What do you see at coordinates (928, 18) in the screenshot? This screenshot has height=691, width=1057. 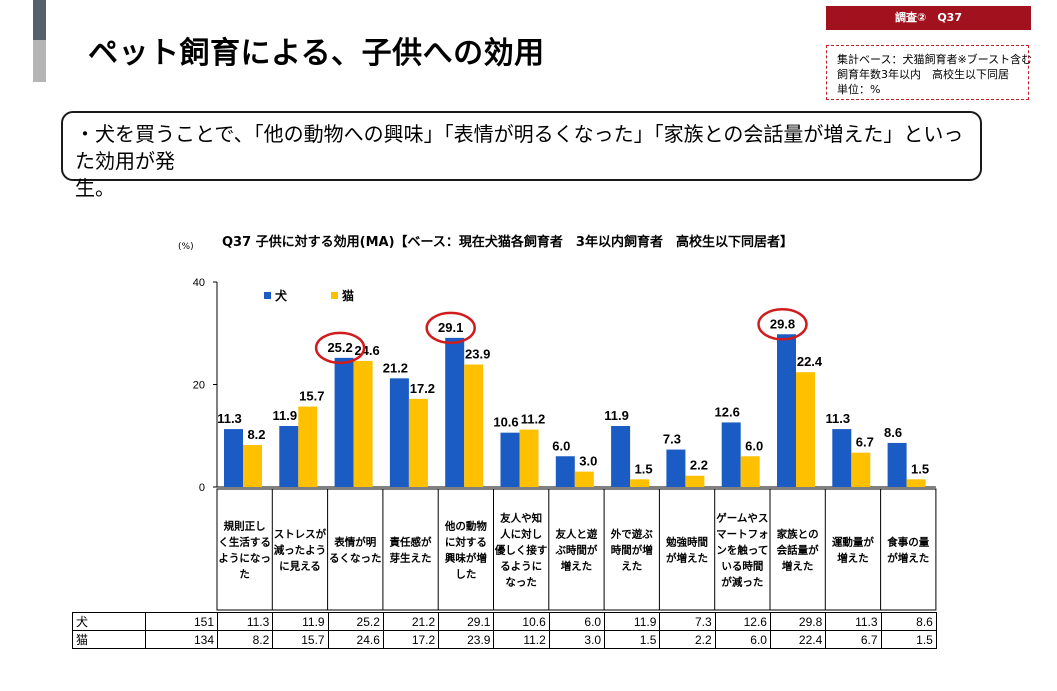 I see `survey-badge: 調査② Q37` at bounding box center [928, 18].